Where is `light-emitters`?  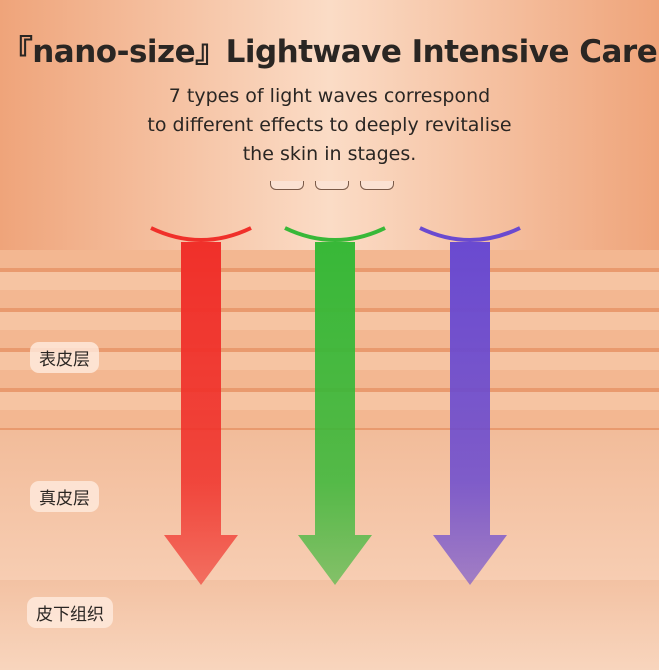
light-emitters is located at coordinates (332, 185).